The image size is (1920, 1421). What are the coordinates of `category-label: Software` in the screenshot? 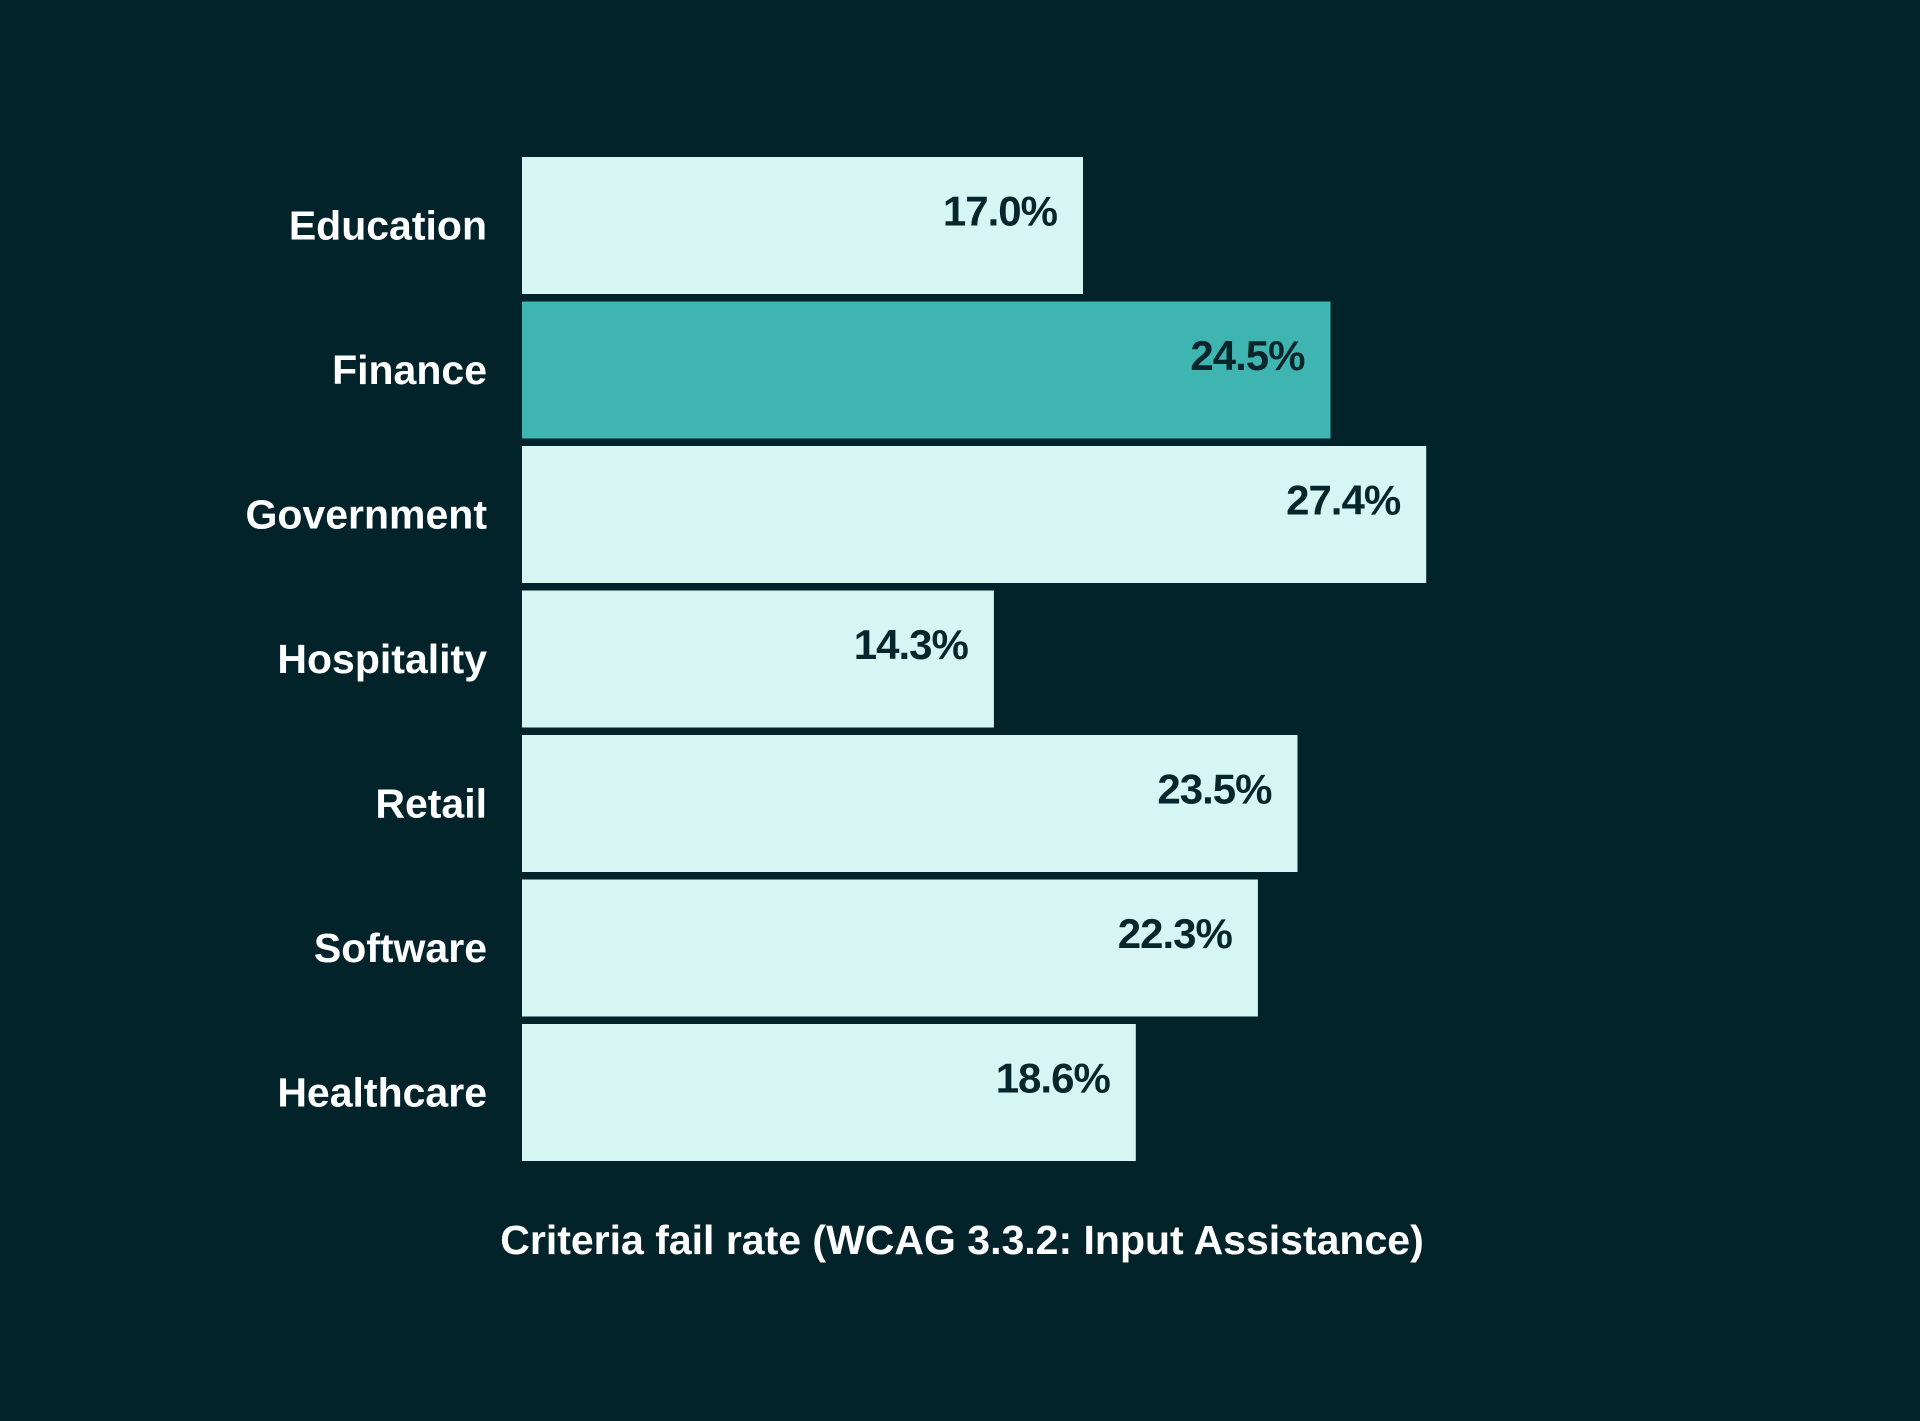 It's located at (400, 948).